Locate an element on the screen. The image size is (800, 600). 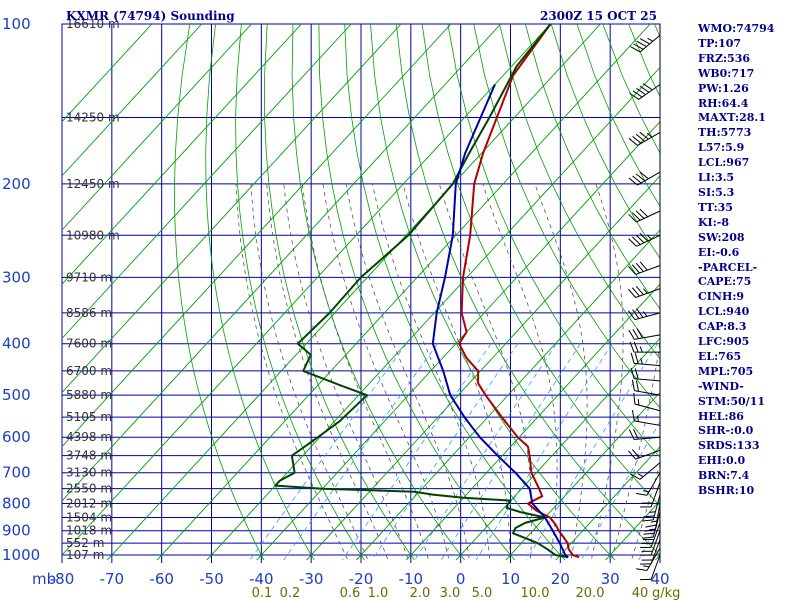
mixing-ratio-label: 0.2 is located at coordinates (290, 593).